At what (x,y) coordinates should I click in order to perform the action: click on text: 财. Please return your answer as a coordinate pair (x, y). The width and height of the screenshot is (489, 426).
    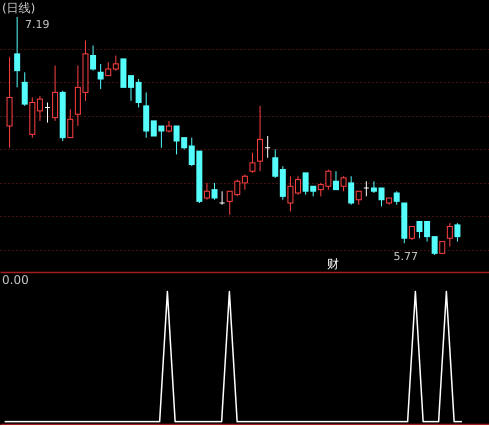
    Looking at the image, I should click on (333, 264).